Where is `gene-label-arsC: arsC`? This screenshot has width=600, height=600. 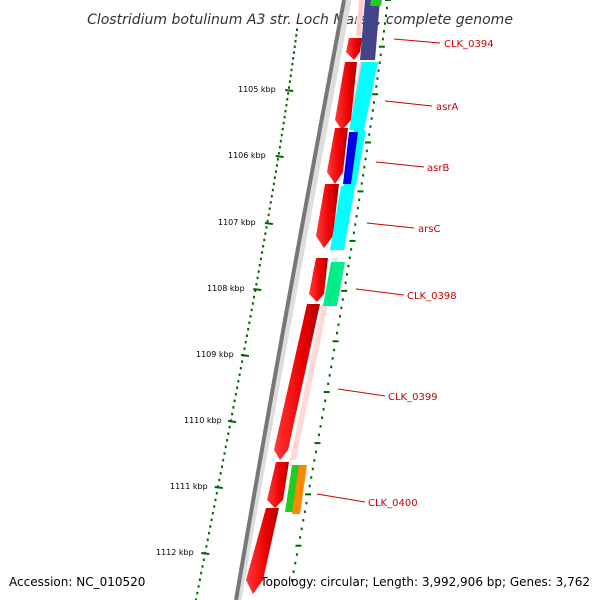
gene-label-arsC: arsC is located at coordinates (429, 229).